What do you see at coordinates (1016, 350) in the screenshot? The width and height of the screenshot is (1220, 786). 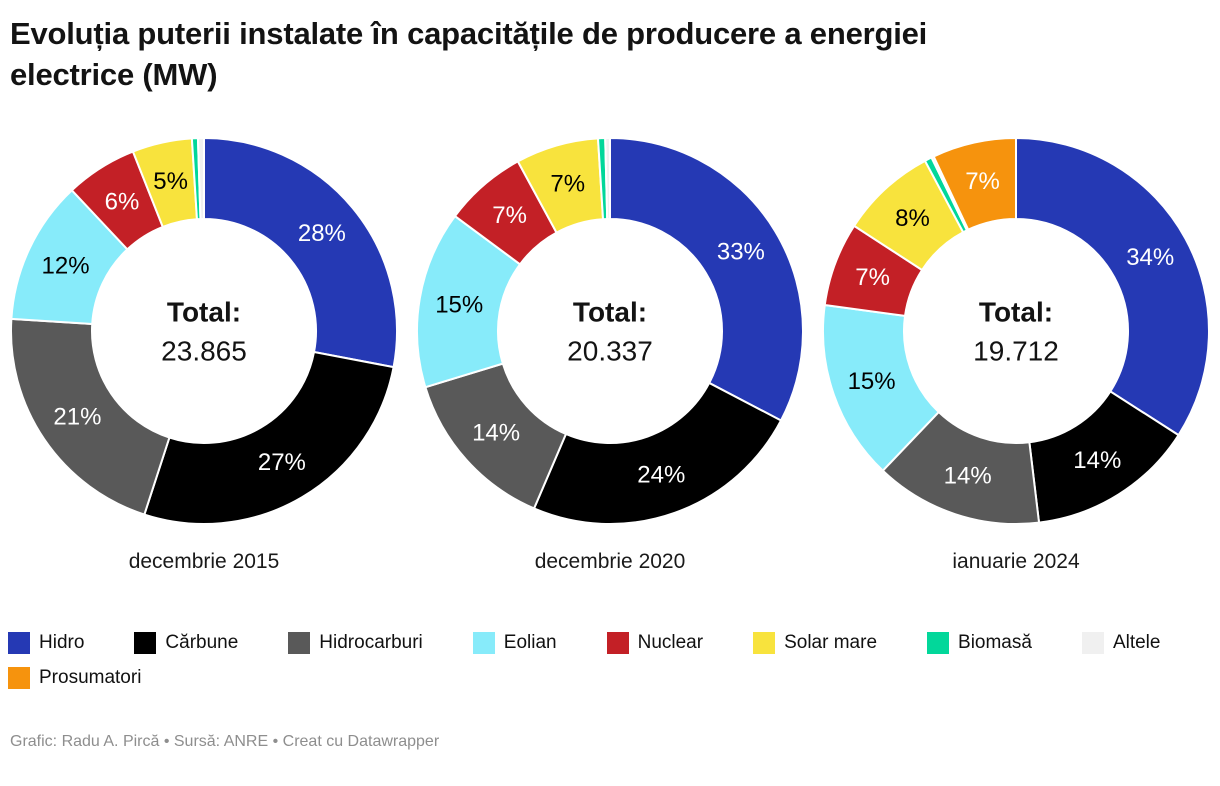 I see `donut-center-value: 19.712` at bounding box center [1016, 350].